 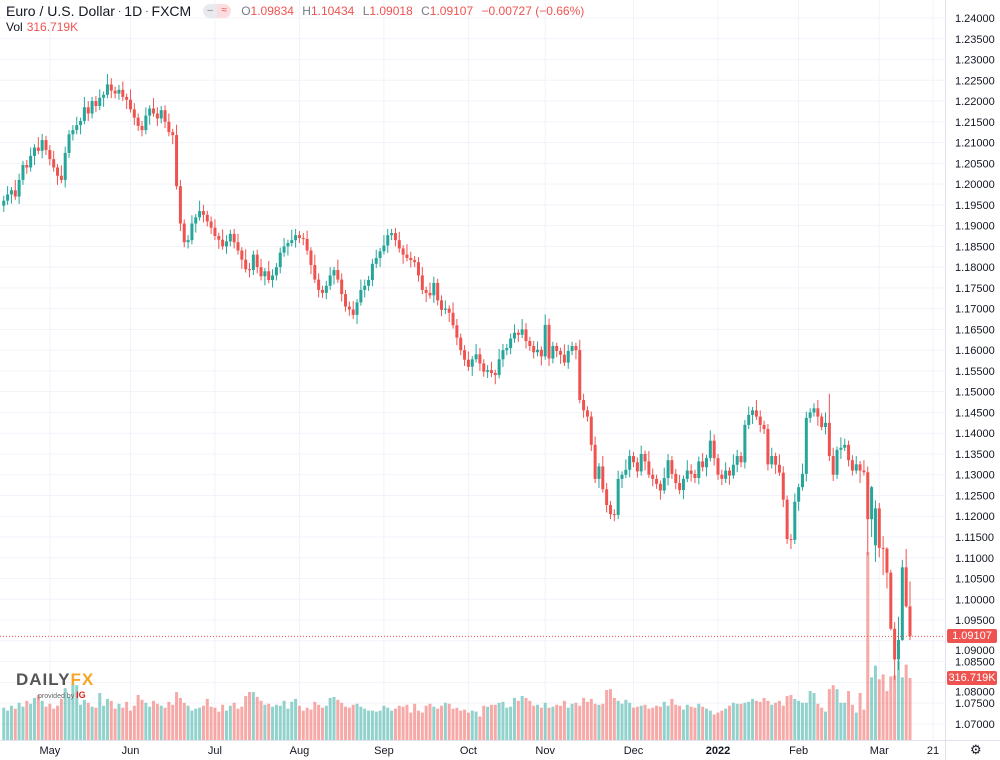 I want to click on x-tick-label: Jun, so click(x=131, y=751).